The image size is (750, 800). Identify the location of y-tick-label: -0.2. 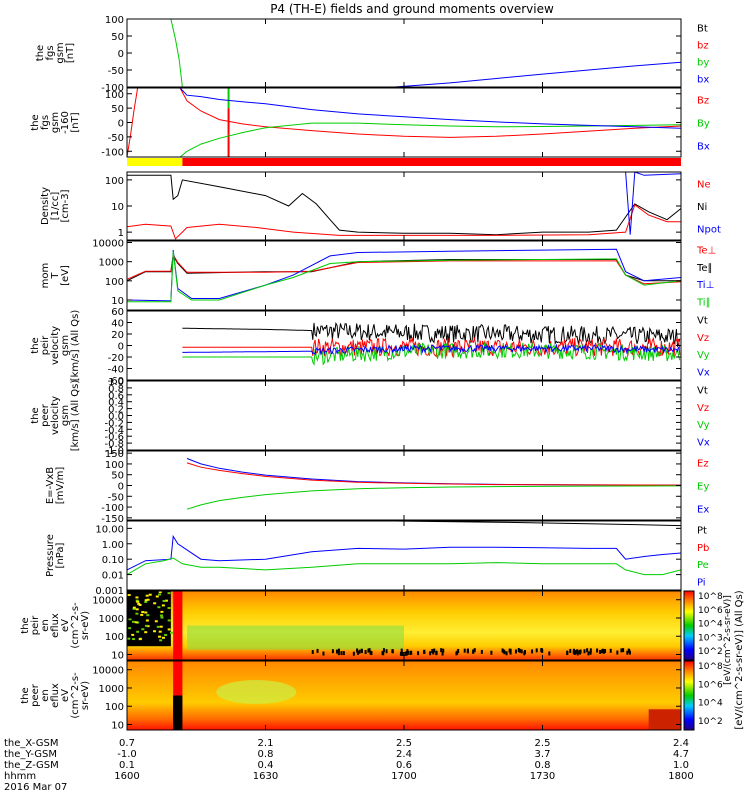
(114, 423).